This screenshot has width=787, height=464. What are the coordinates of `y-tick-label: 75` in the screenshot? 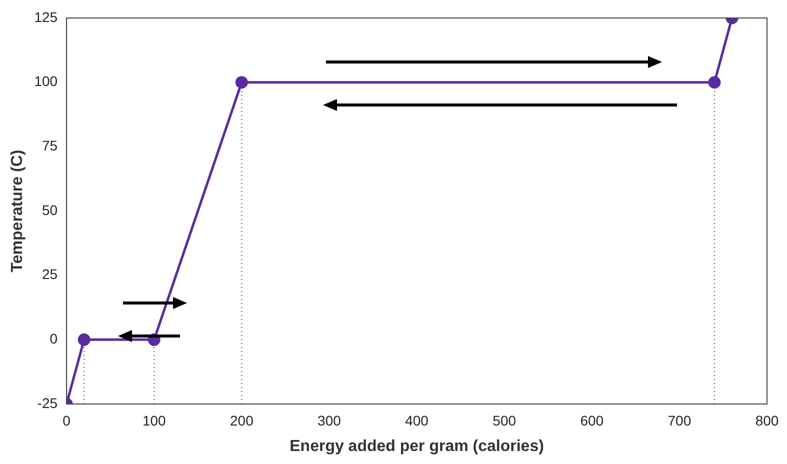 It's located at (50, 146).